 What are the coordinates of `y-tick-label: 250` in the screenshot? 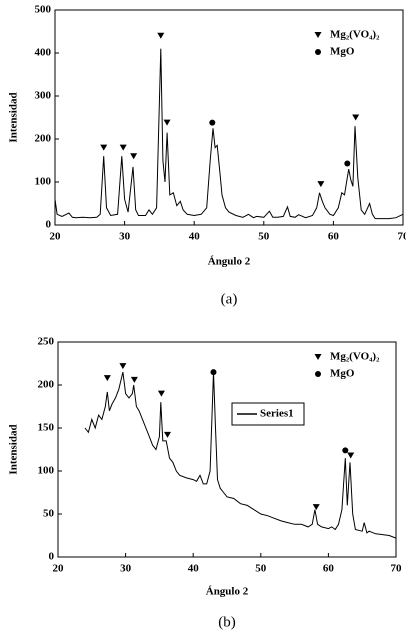 It's located at (46, 342).